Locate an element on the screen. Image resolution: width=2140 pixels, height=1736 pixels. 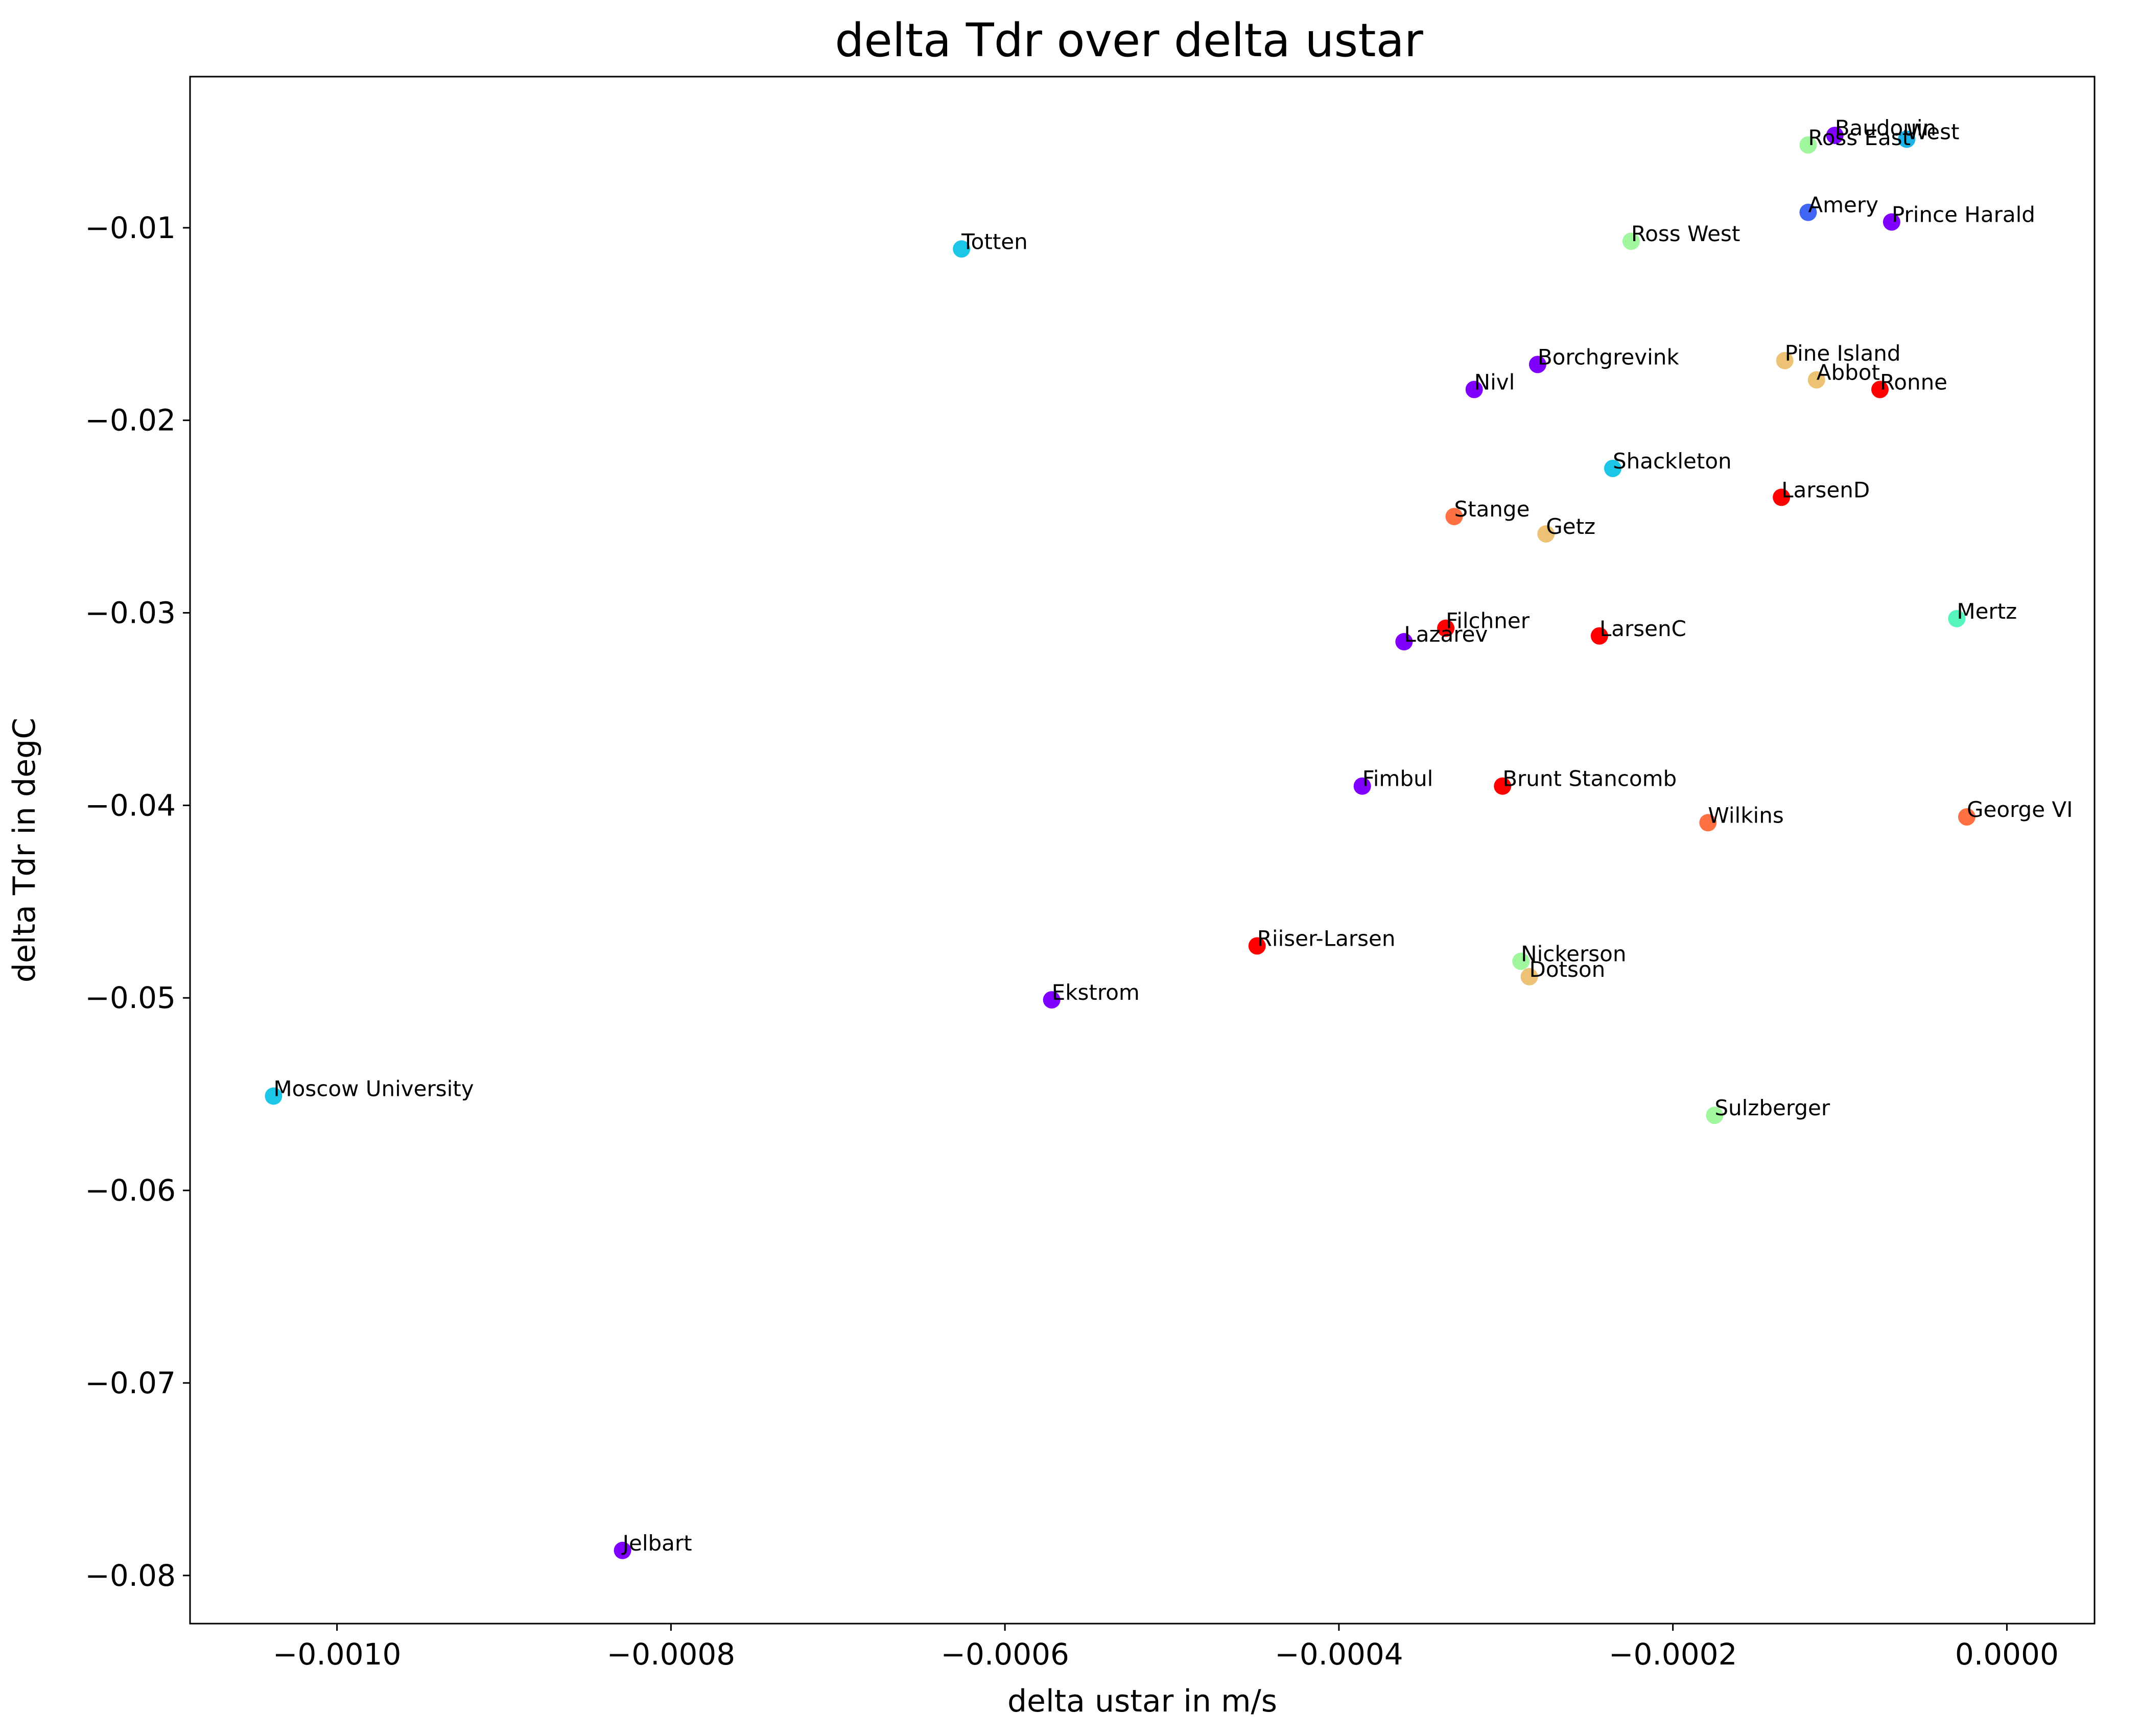
point-label: Filchner is located at coordinates (1488, 621).